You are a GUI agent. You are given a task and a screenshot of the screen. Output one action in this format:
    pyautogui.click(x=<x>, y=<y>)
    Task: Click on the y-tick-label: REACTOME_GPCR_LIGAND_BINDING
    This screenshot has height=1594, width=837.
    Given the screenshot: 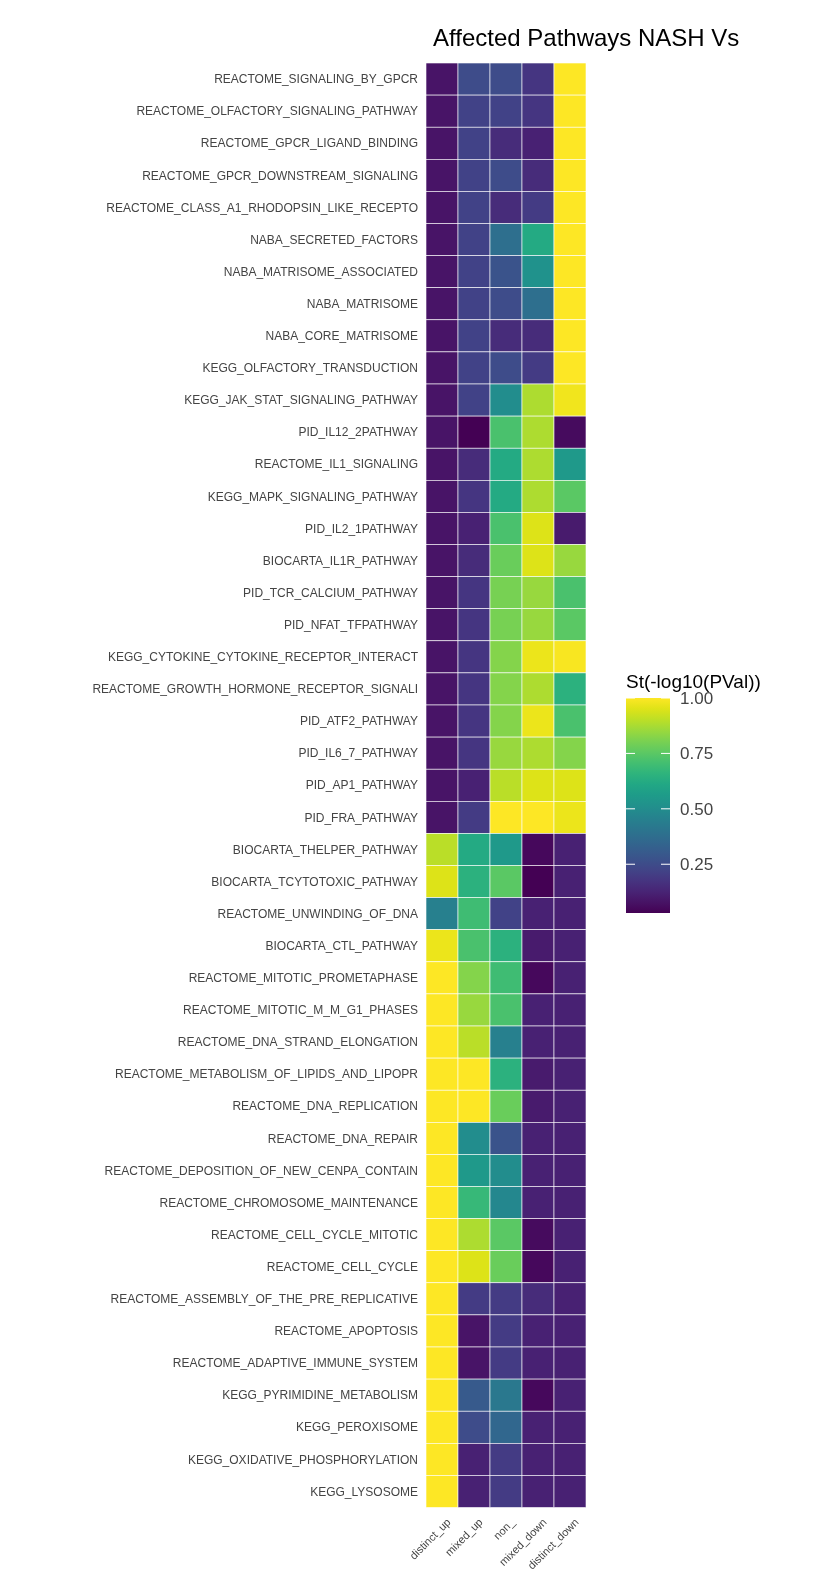 What is the action you would take?
    pyautogui.click(x=309, y=143)
    